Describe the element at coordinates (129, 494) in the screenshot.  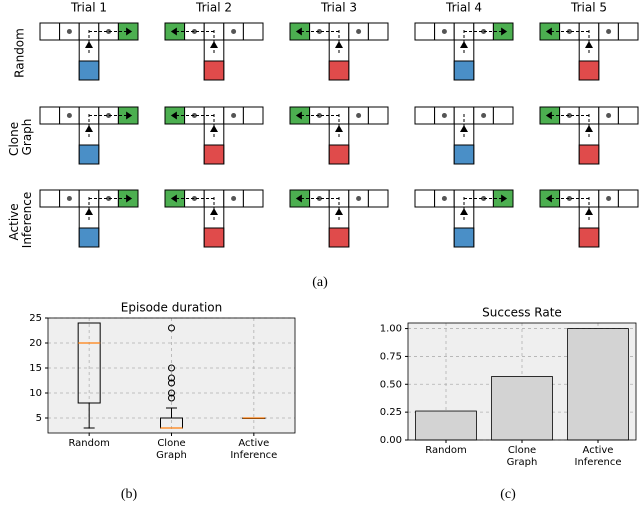
I see `caption: (b)` at that location.